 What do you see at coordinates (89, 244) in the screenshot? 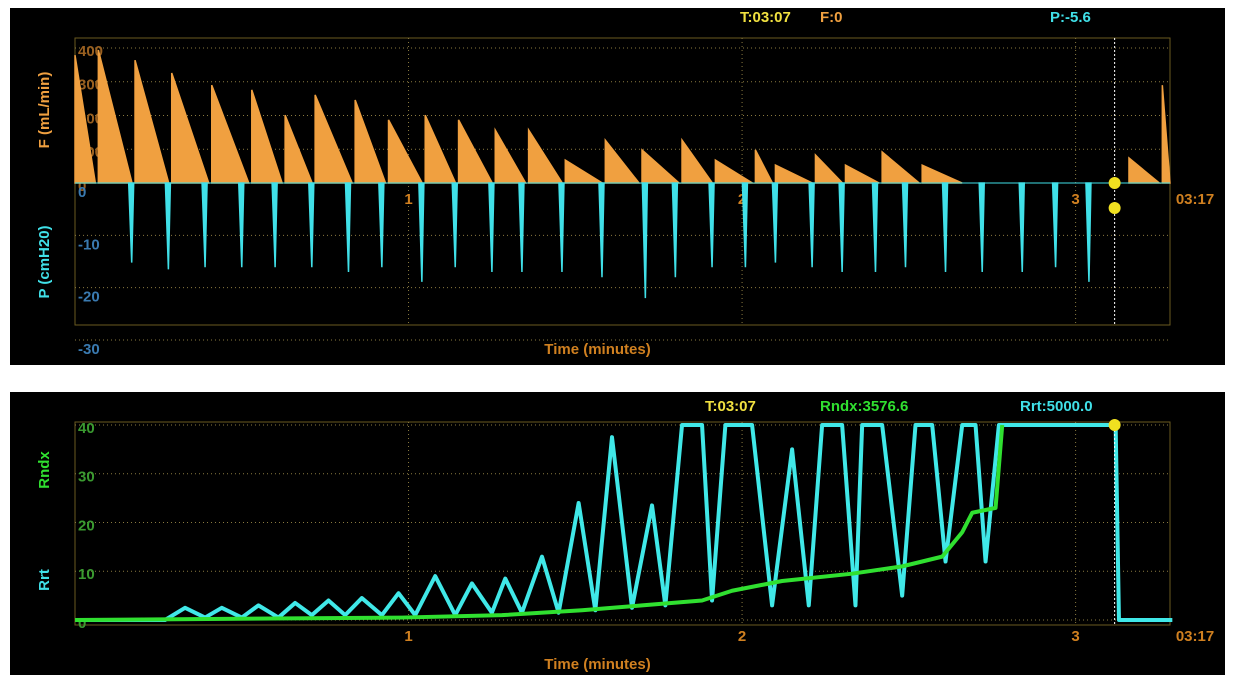
I see `y2-tick-label: -10` at bounding box center [89, 244].